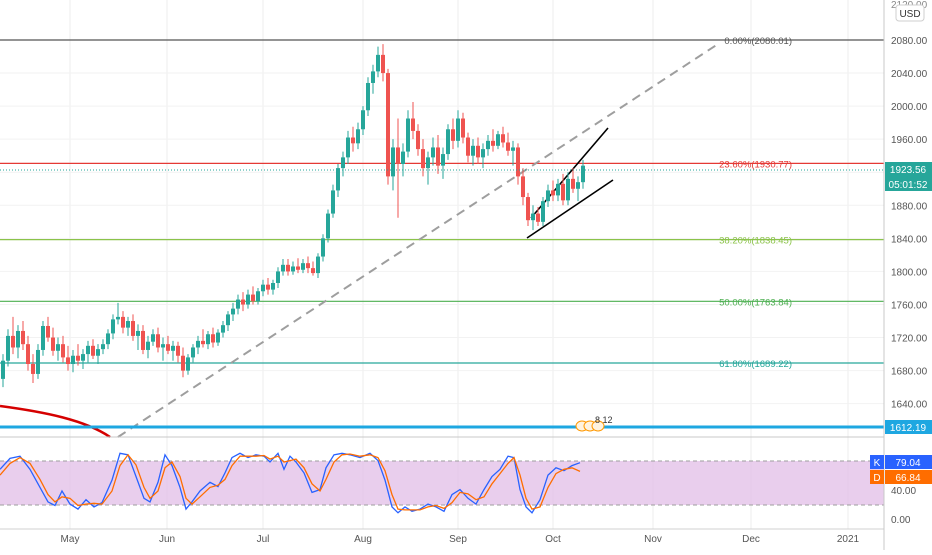  What do you see at coordinates (910, 13) in the screenshot?
I see `currency-button: USD` at bounding box center [910, 13].